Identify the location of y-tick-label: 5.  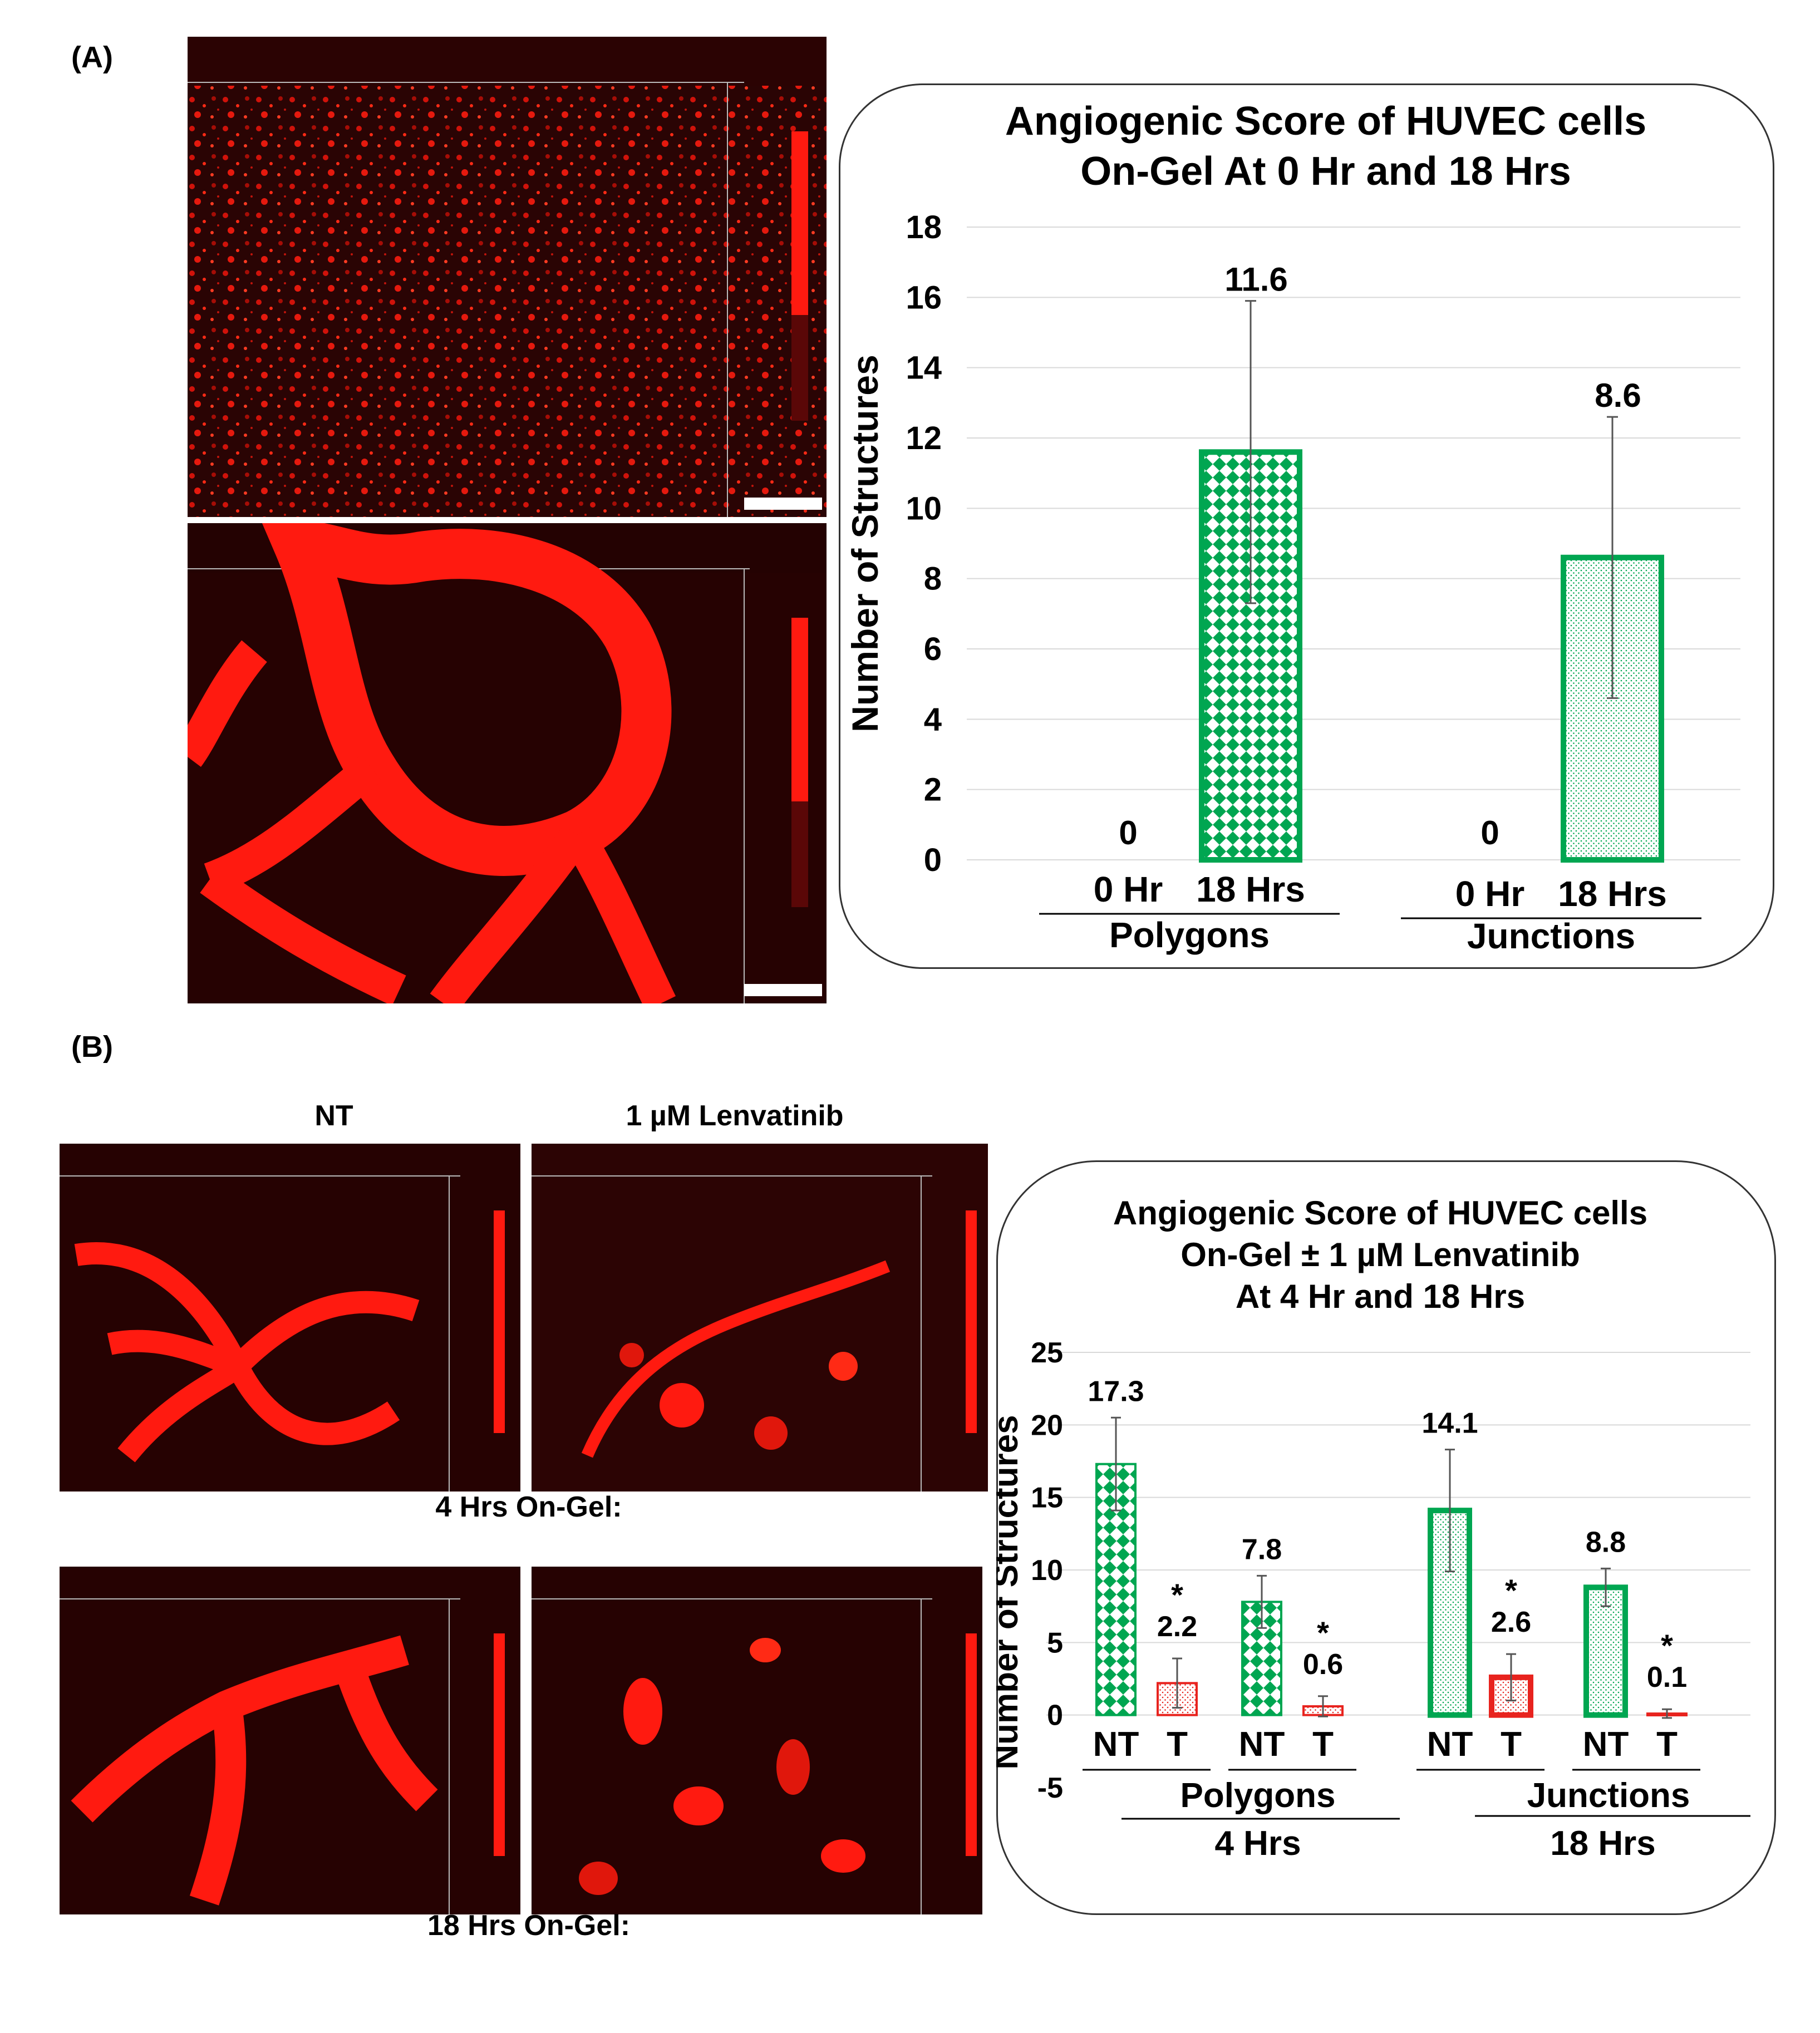
(1055, 1643).